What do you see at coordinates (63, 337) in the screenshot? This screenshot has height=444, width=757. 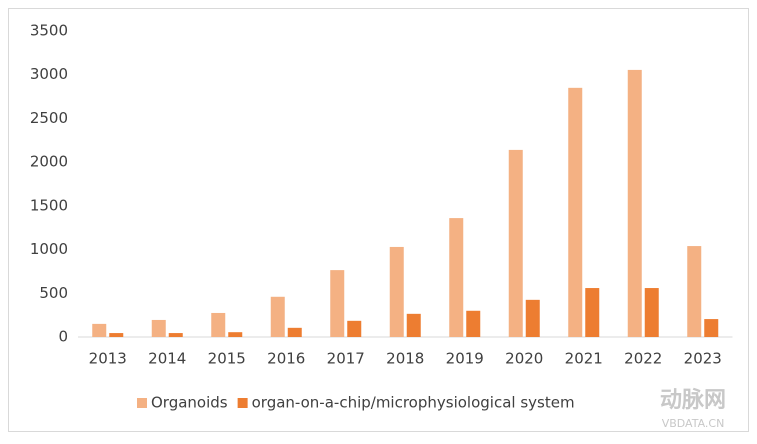 I see `y-tick-label: 0` at bounding box center [63, 337].